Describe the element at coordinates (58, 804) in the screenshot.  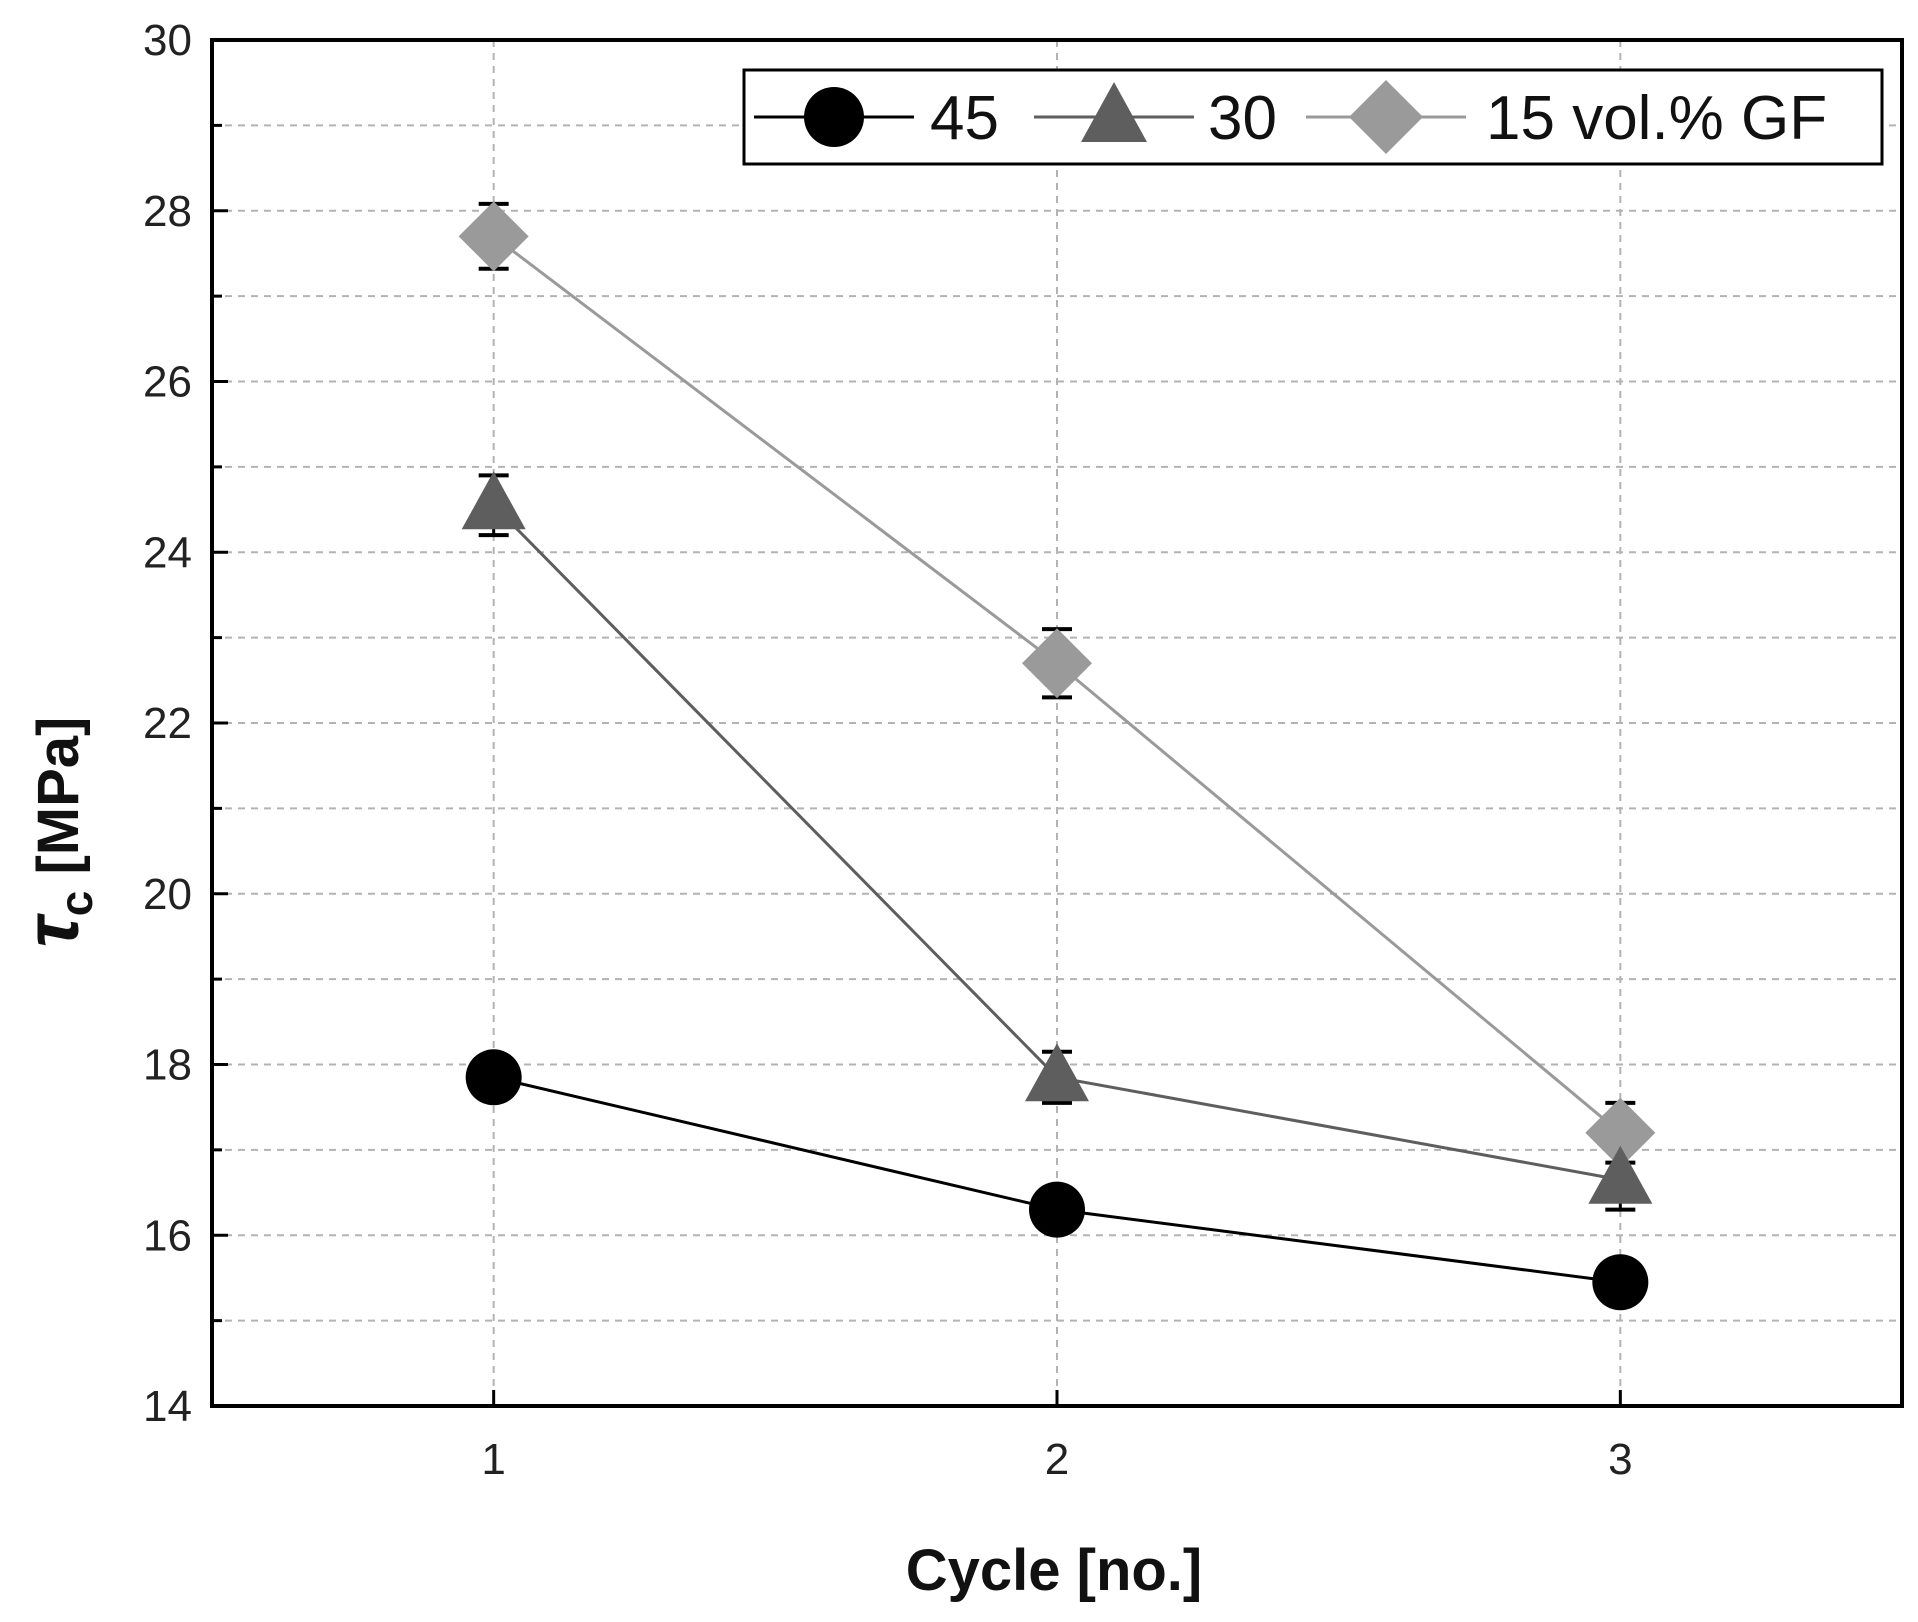
I see `y-axis-title-unit: [MPa]` at that location.